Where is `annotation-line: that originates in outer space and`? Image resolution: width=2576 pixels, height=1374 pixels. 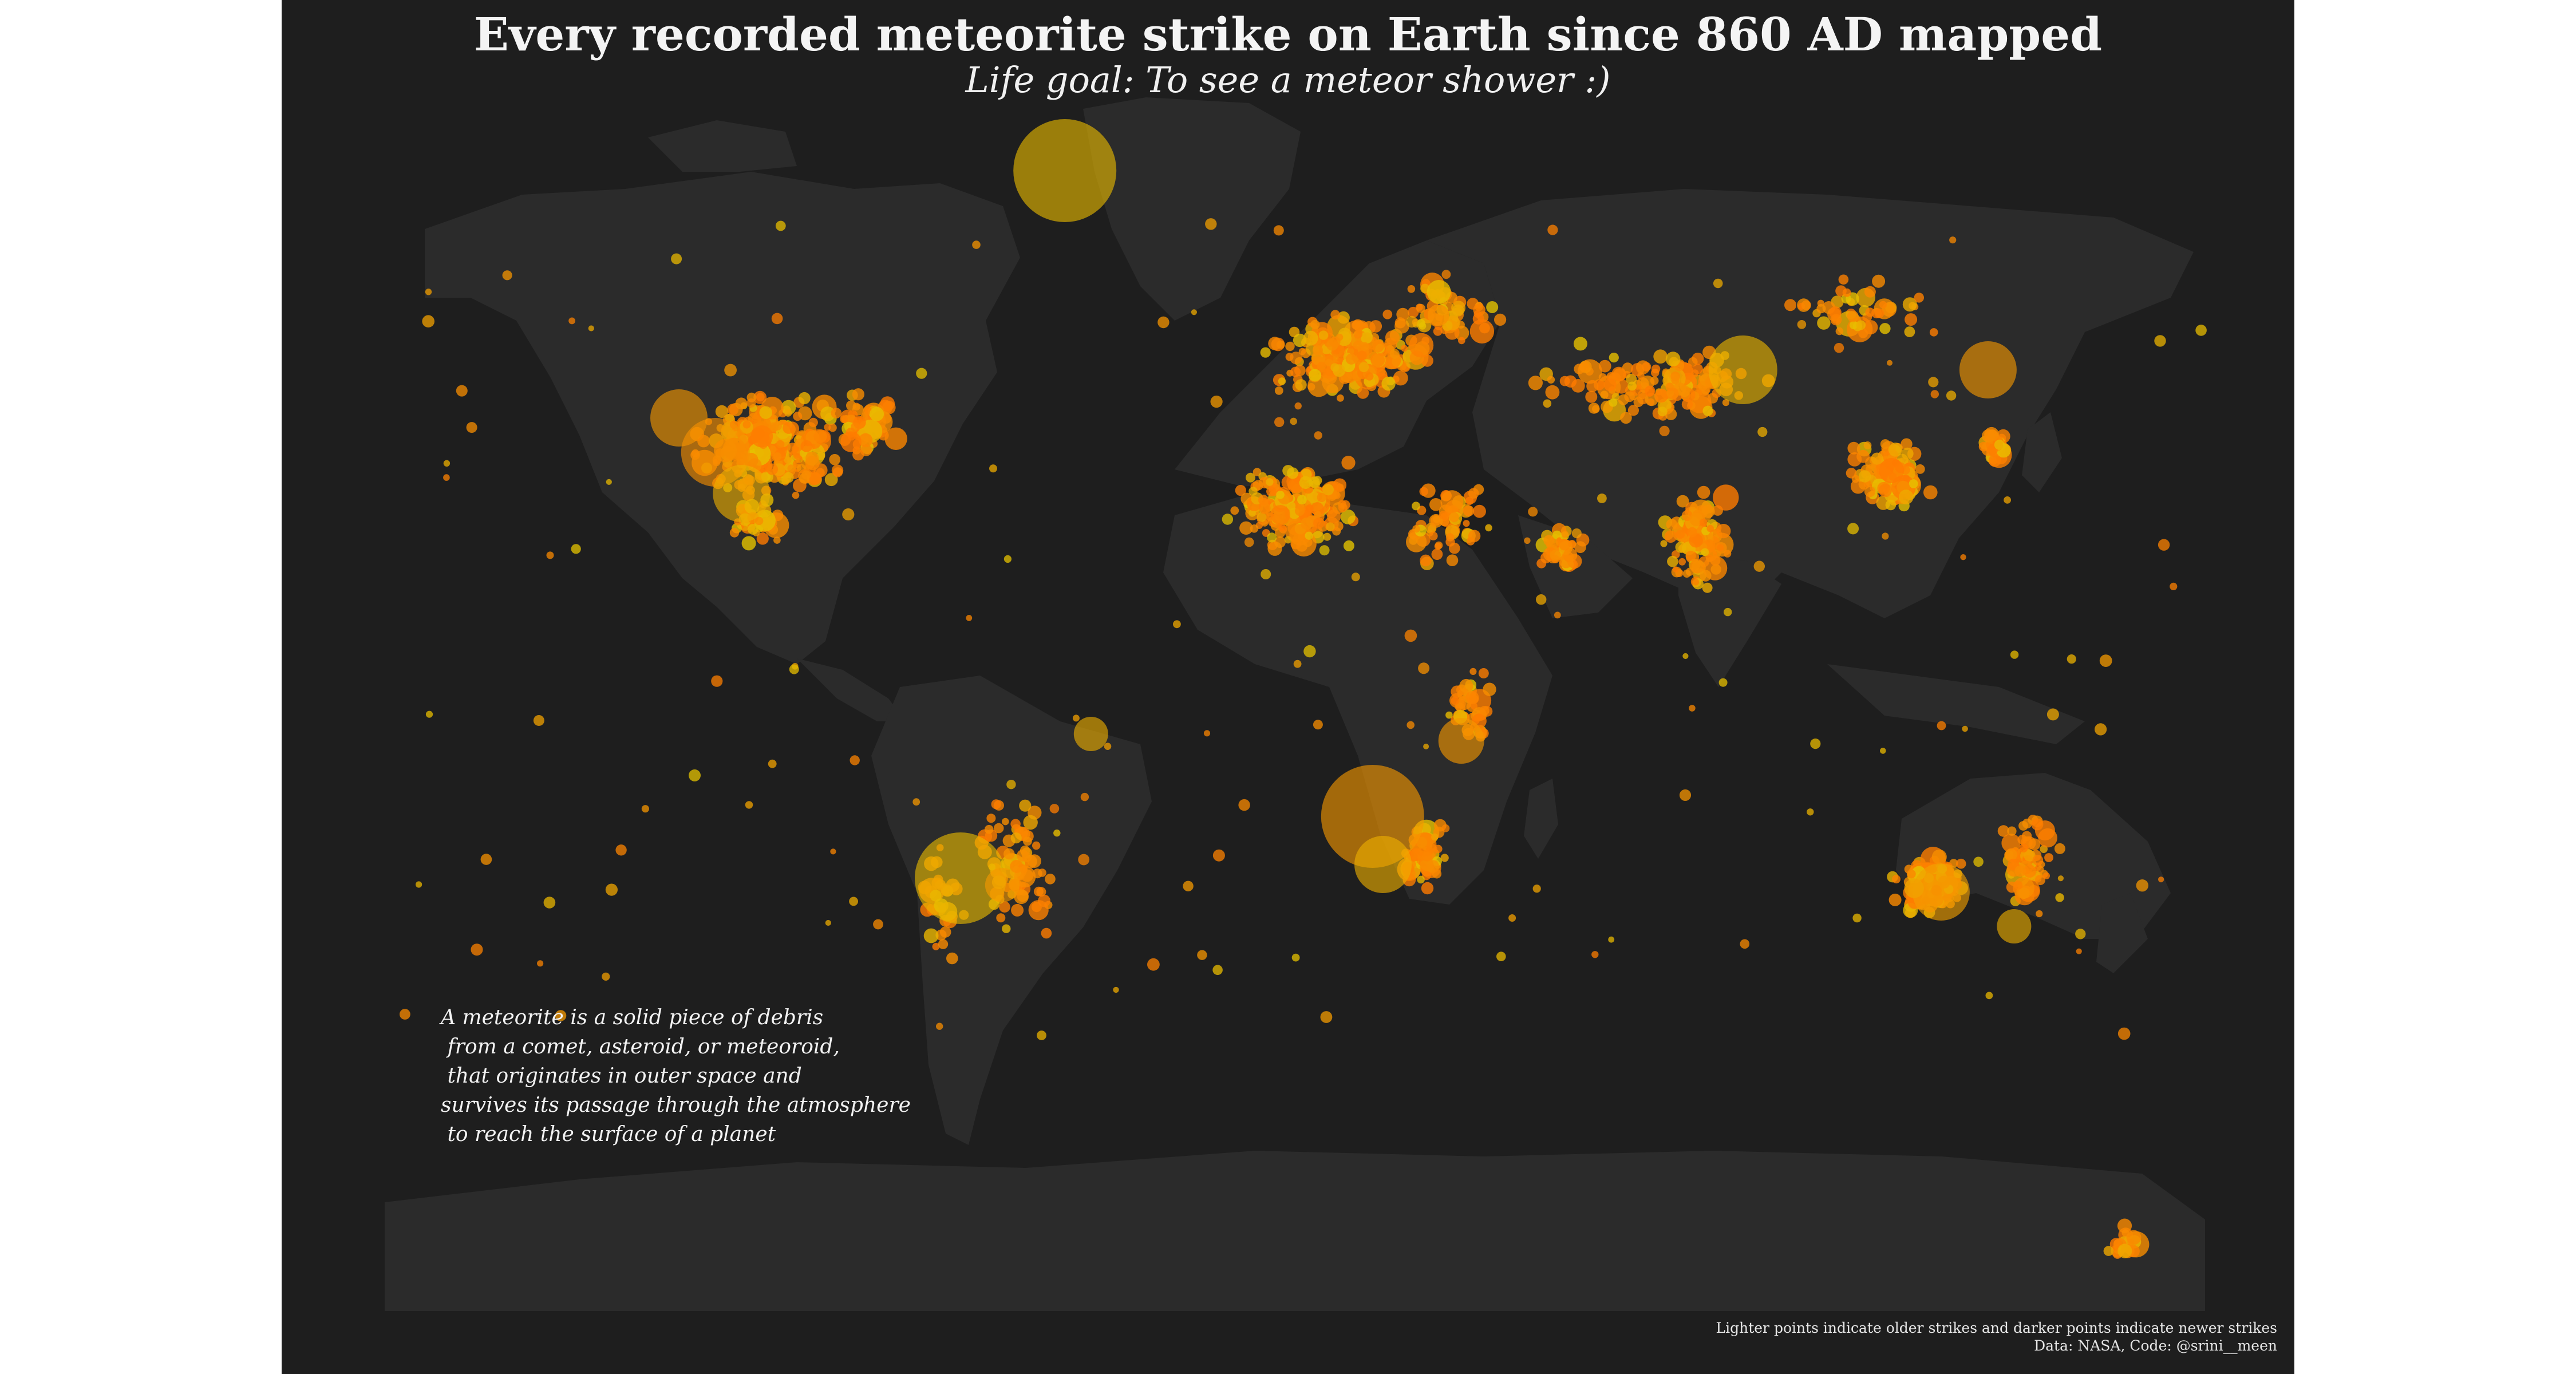 annotation-line: that originates in outer space and is located at coordinates (621, 1076).